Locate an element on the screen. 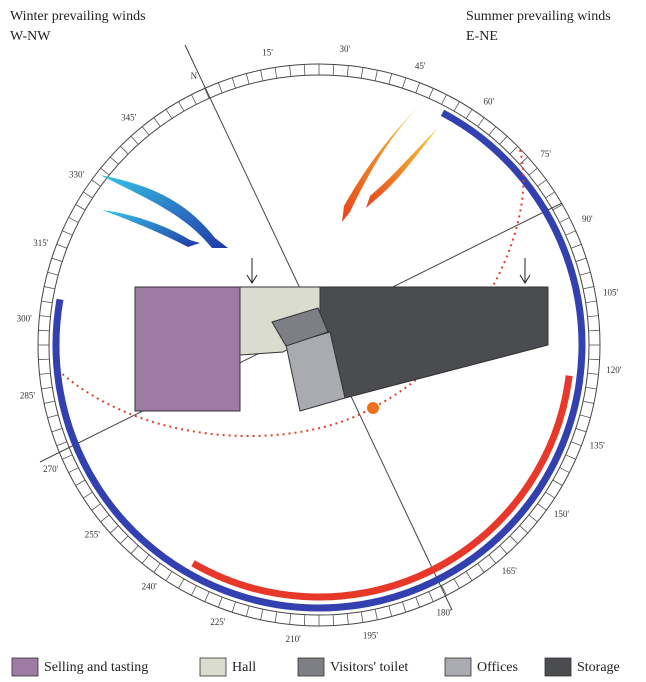  degree-label: 270' is located at coordinates (51, 469).